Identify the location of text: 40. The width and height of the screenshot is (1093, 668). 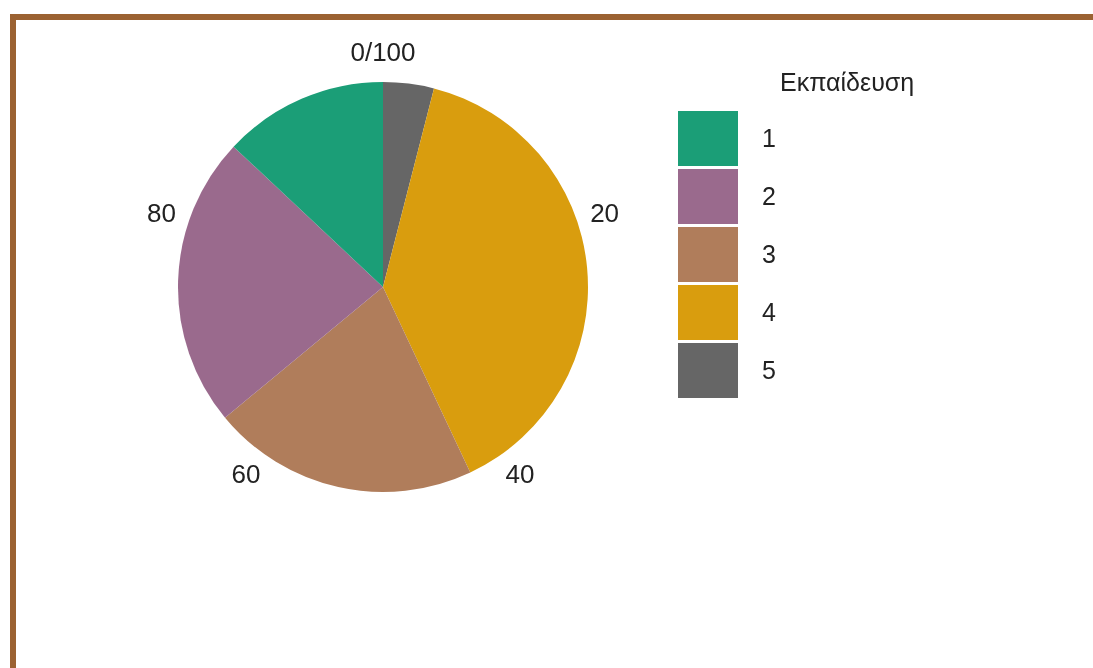
(520, 473).